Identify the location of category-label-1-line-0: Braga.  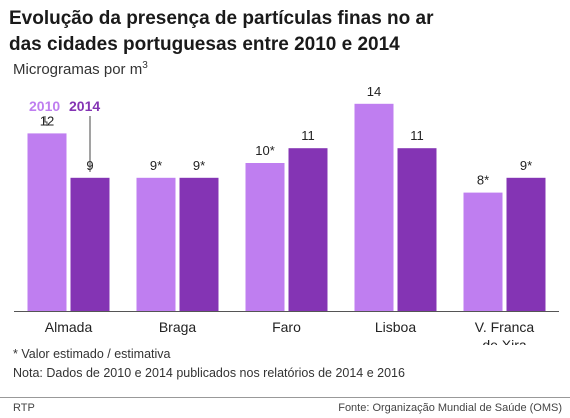
(178, 327).